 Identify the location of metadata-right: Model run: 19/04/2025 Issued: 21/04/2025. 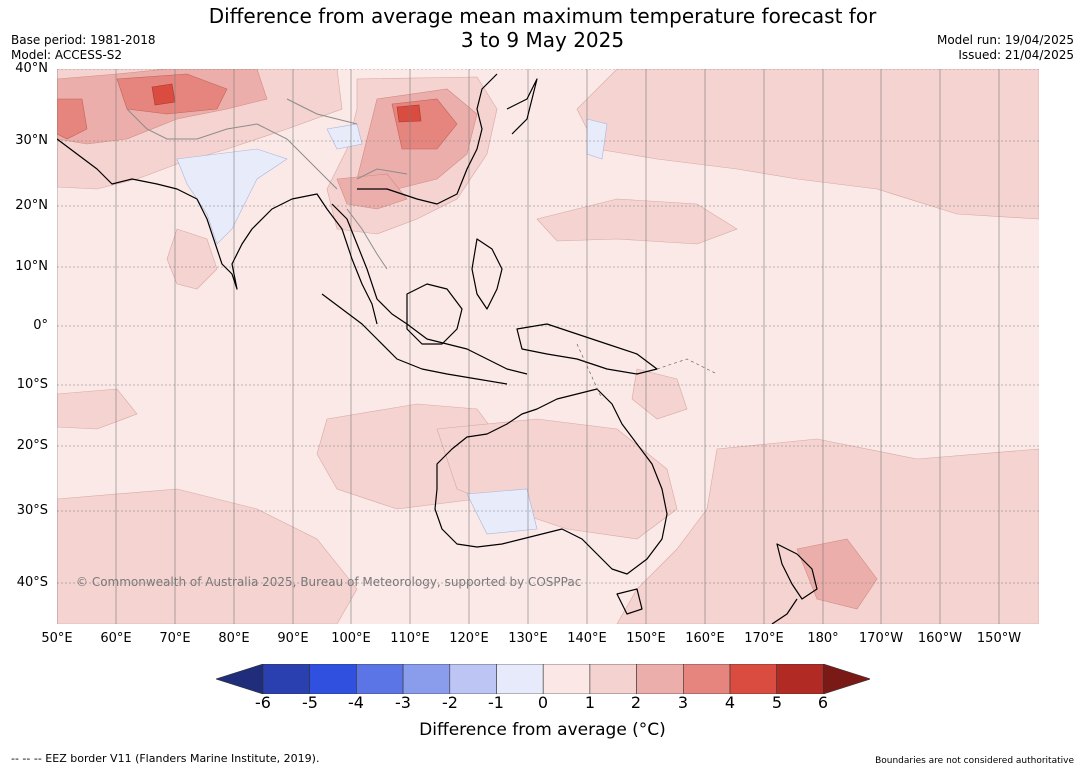
(1005, 48).